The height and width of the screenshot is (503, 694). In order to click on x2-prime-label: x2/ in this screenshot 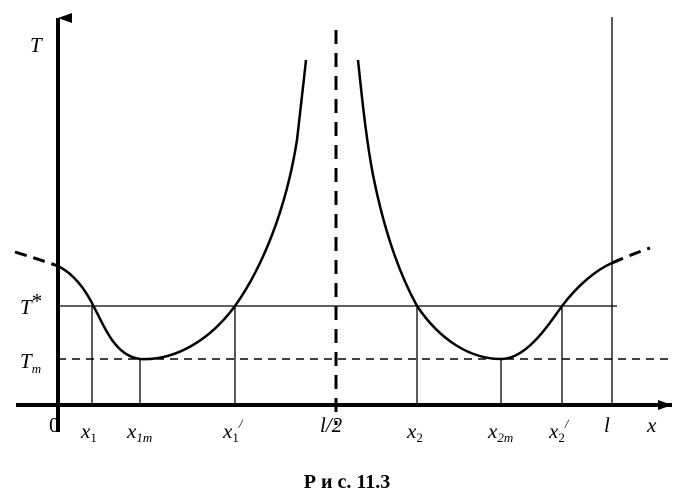, I will do `click(559, 430)`.